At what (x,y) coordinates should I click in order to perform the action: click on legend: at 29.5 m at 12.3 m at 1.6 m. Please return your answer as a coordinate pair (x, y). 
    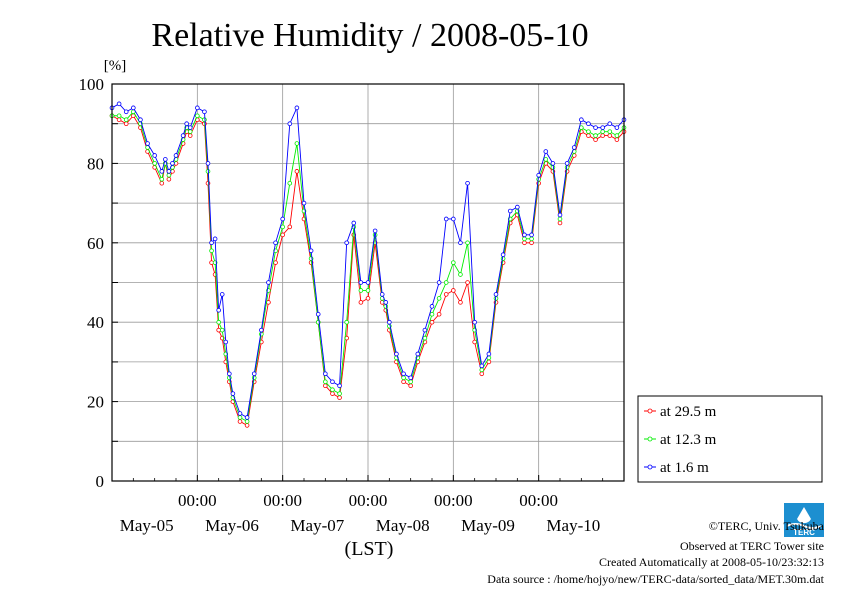
    Looking at the image, I should click on (730, 439).